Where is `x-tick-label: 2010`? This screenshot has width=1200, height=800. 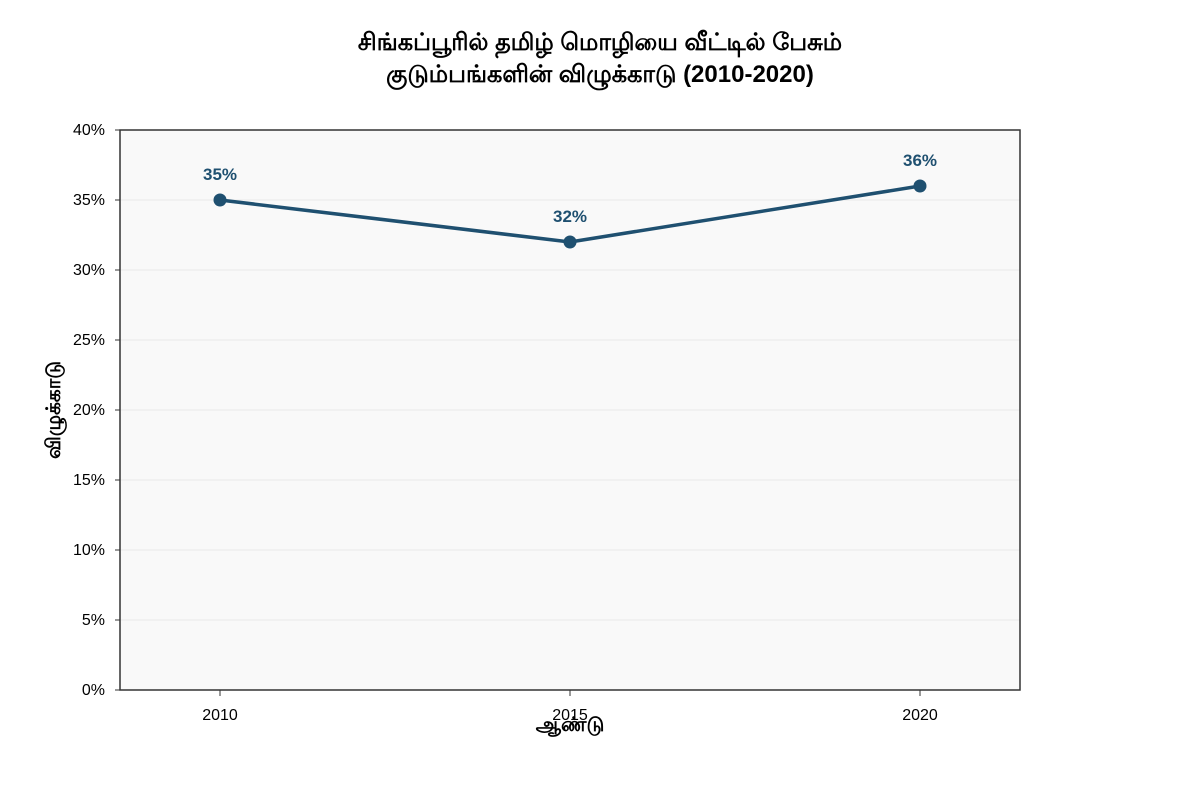
x-tick-label: 2010 is located at coordinates (220, 715).